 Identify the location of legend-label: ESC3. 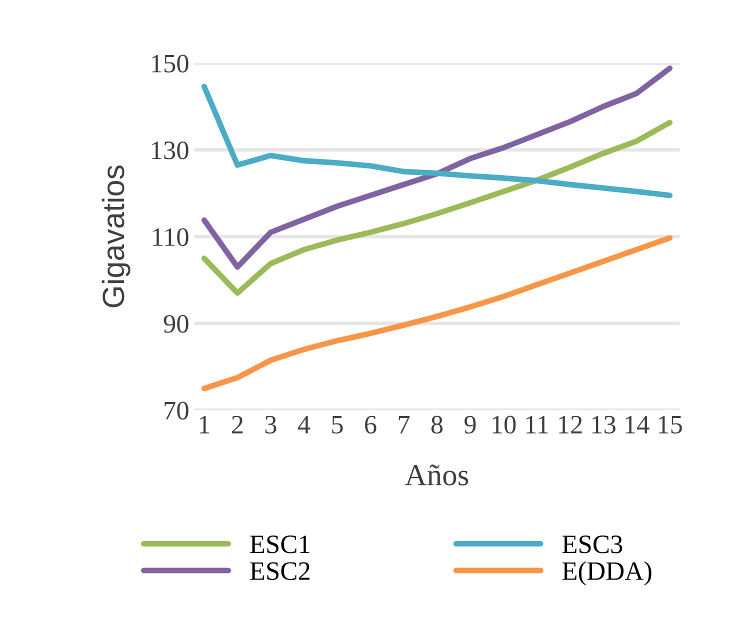
(592, 545).